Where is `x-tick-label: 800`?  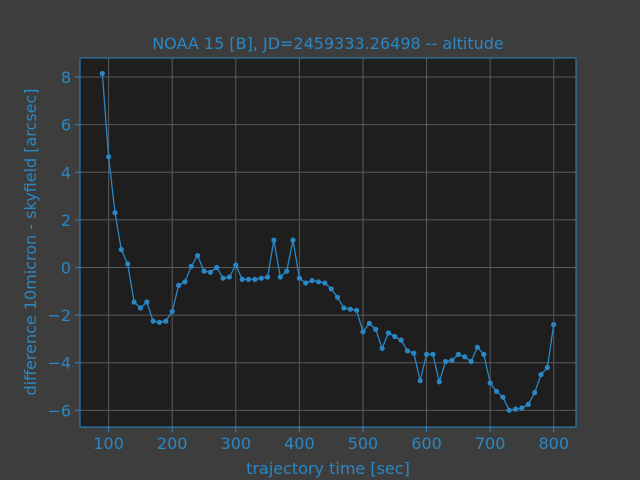 x-tick-label: 800 is located at coordinates (553, 443).